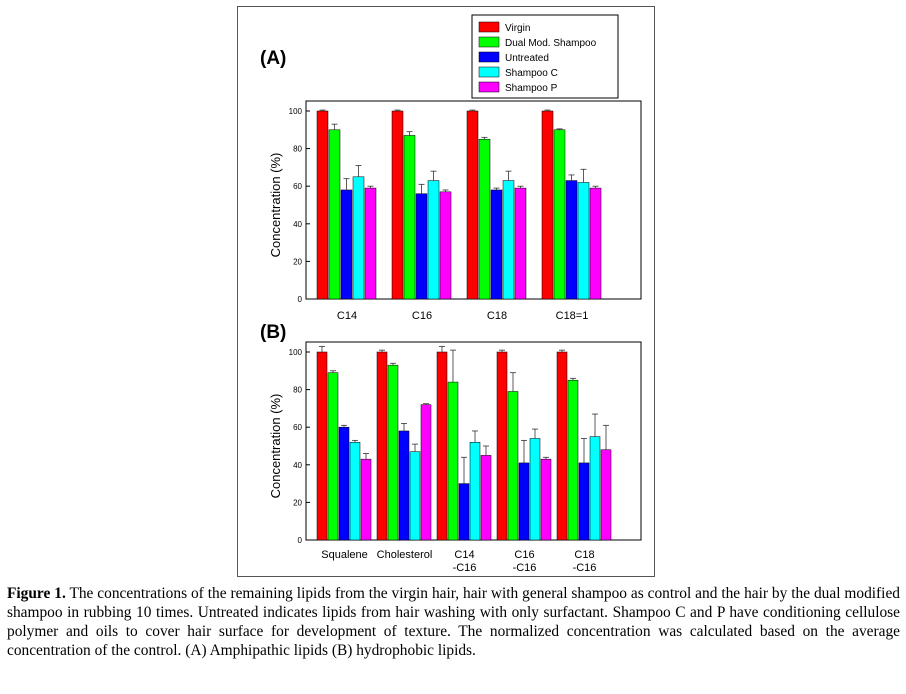 The image size is (906, 694). I want to click on legend-label: Shampoo P, so click(531, 88).